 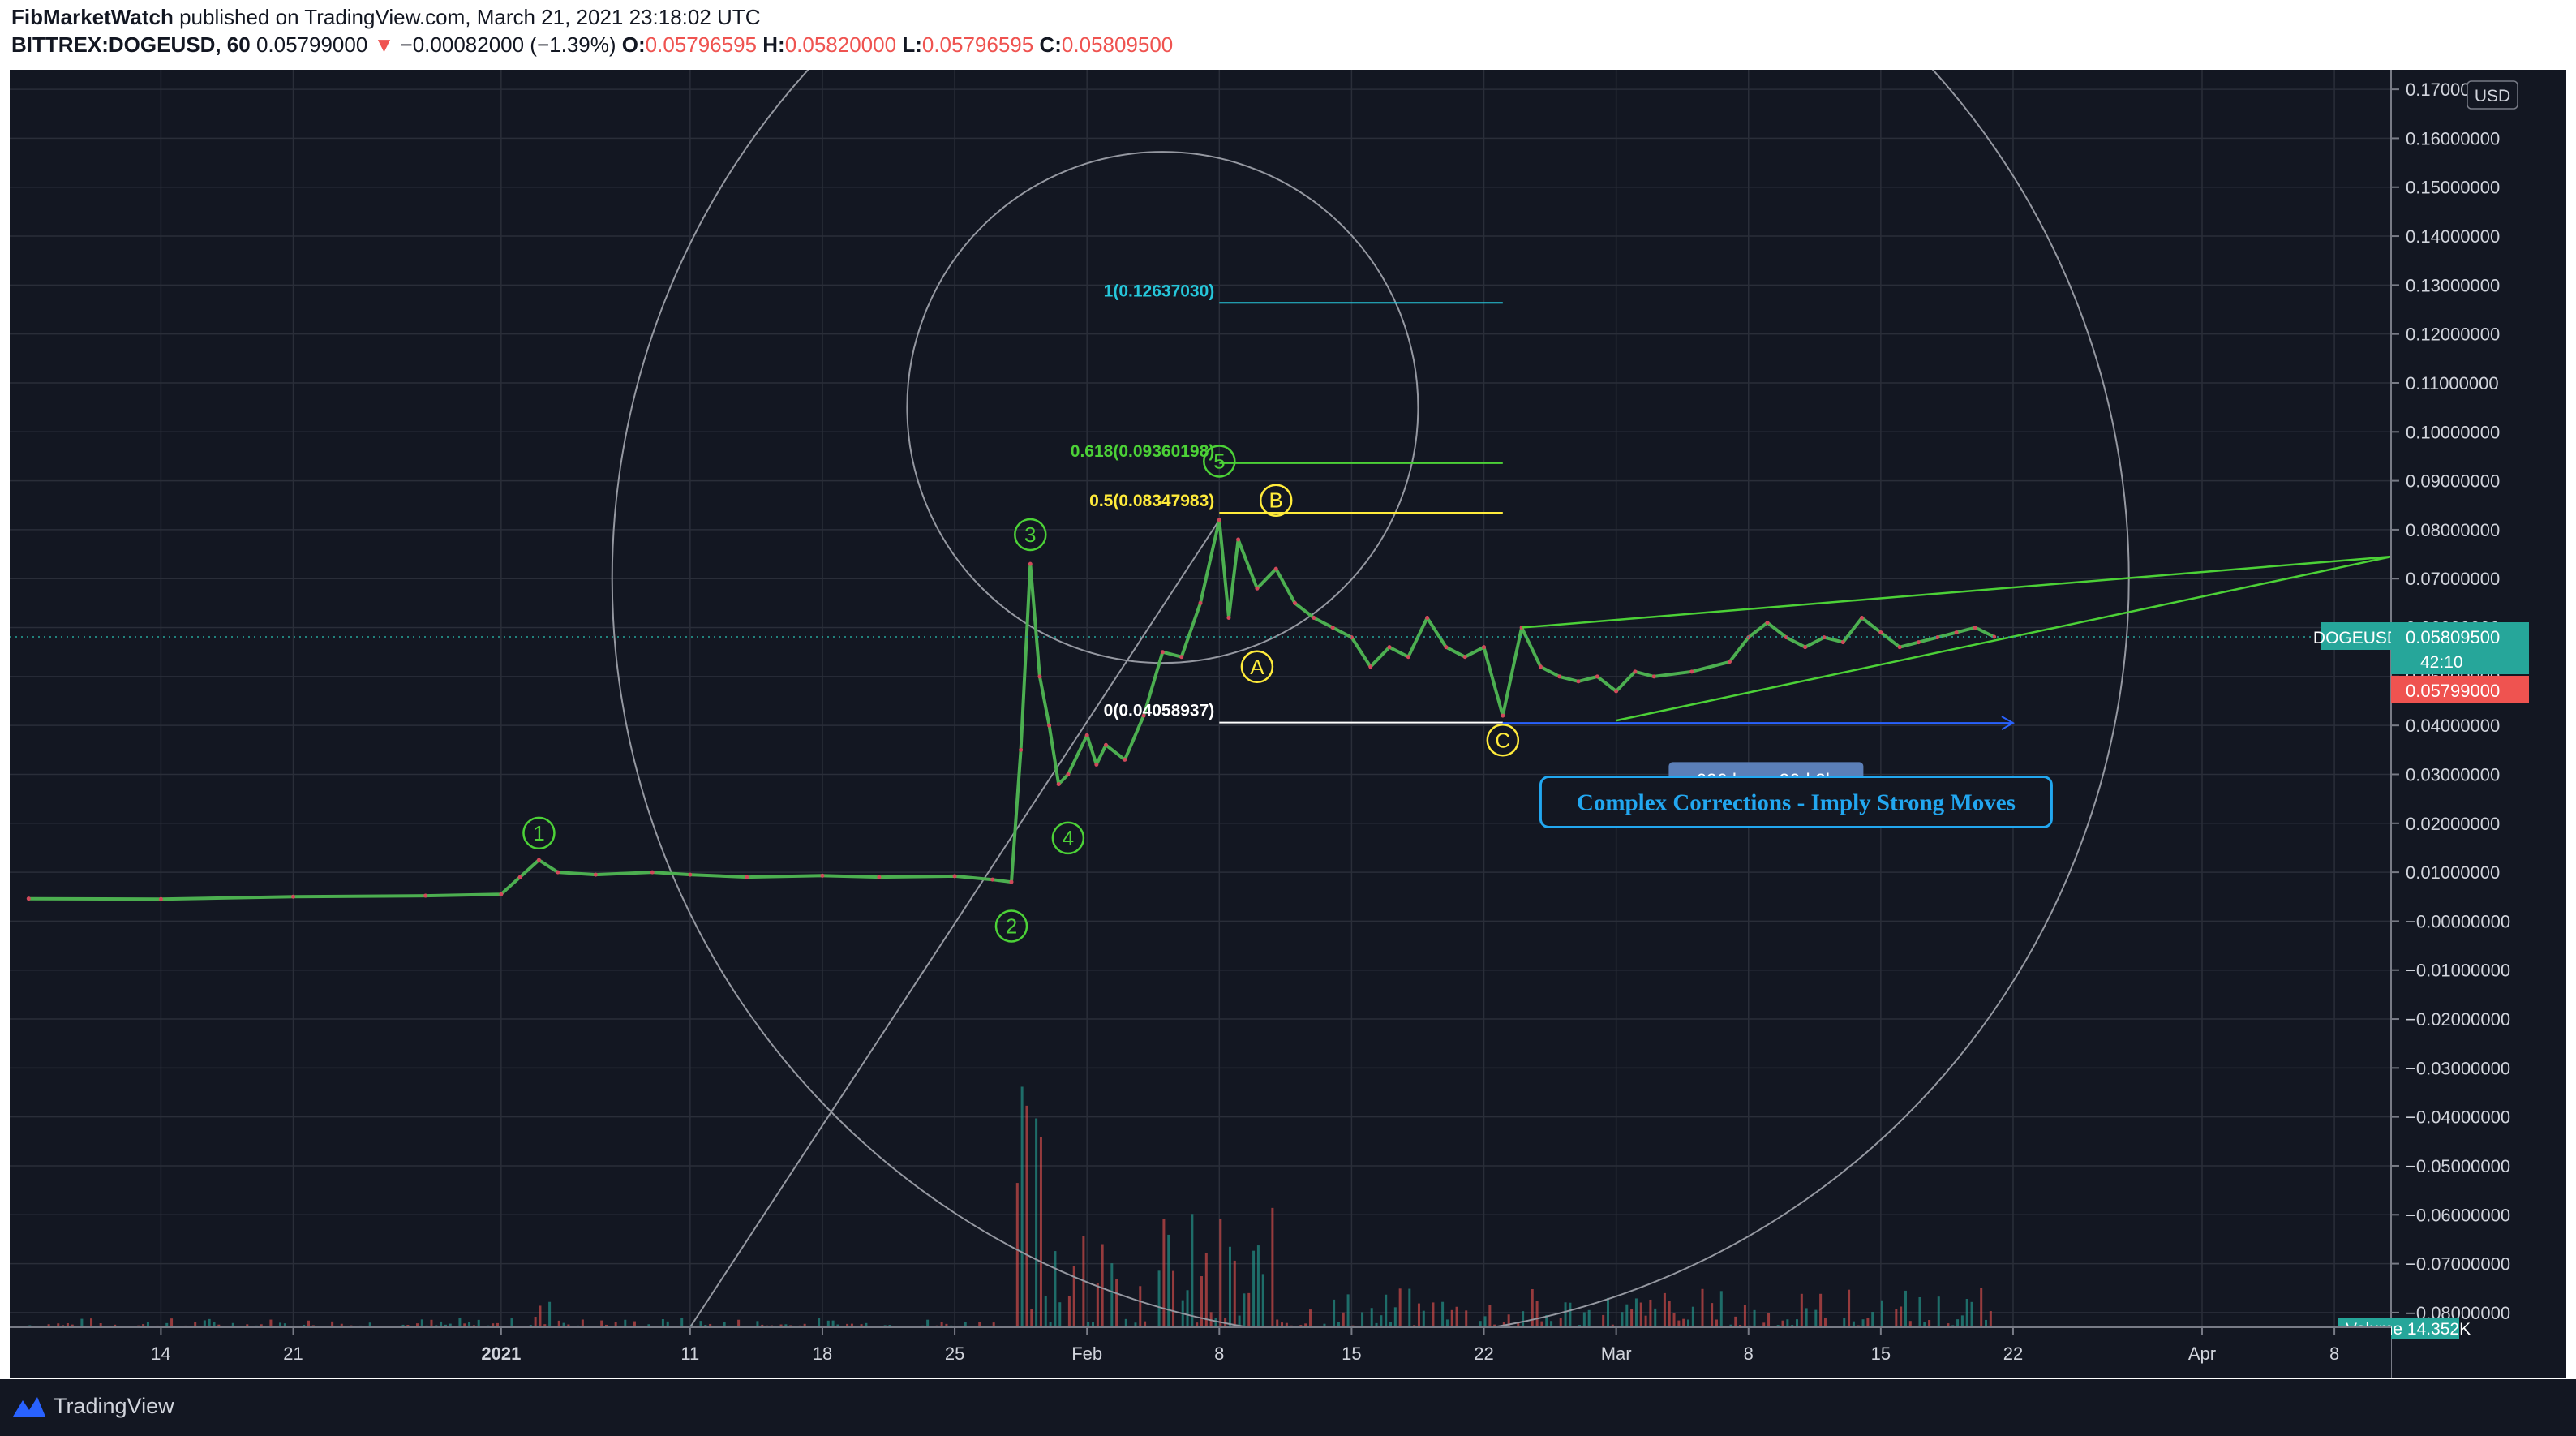 What do you see at coordinates (978, 45) in the screenshot?
I see `low-value: 0.05796595` at bounding box center [978, 45].